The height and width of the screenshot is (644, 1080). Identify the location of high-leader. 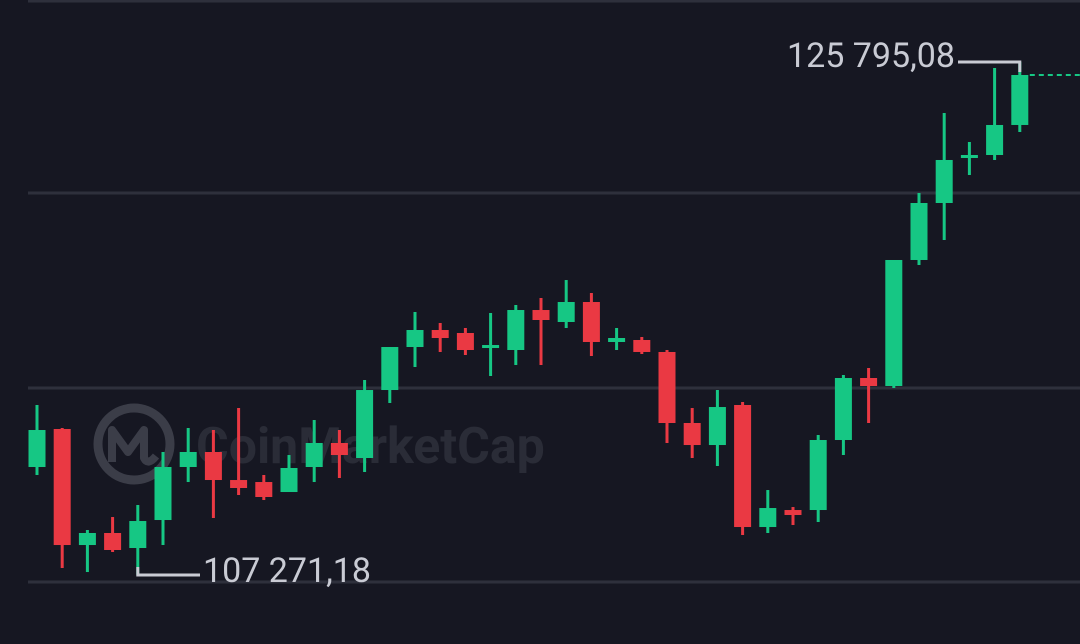
(990, 66).